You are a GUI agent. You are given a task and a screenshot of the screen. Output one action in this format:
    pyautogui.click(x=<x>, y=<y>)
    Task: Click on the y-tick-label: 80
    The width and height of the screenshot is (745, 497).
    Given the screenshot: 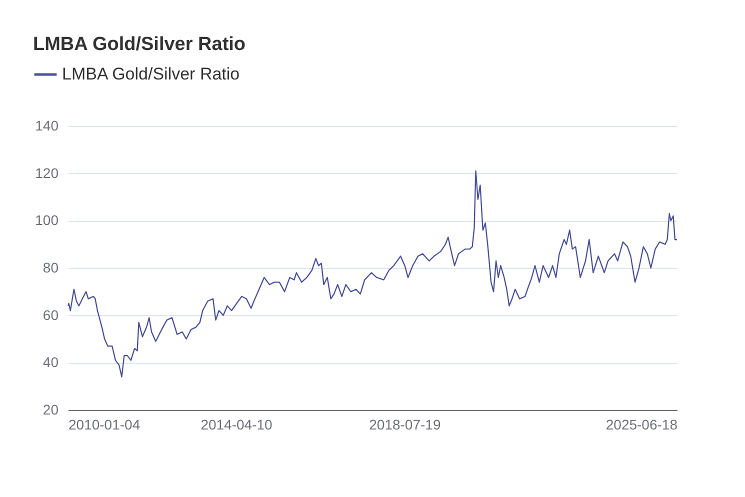 What is the action you would take?
    pyautogui.click(x=50, y=268)
    